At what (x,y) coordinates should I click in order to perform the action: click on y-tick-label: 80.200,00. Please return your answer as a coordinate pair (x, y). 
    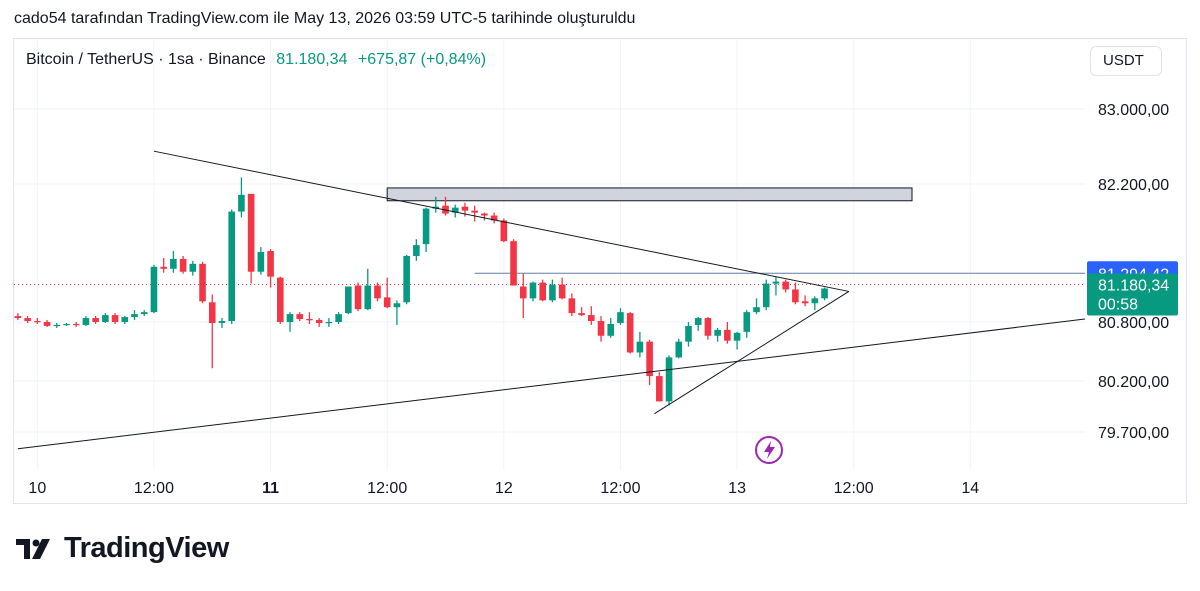
    Looking at the image, I should click on (1133, 382).